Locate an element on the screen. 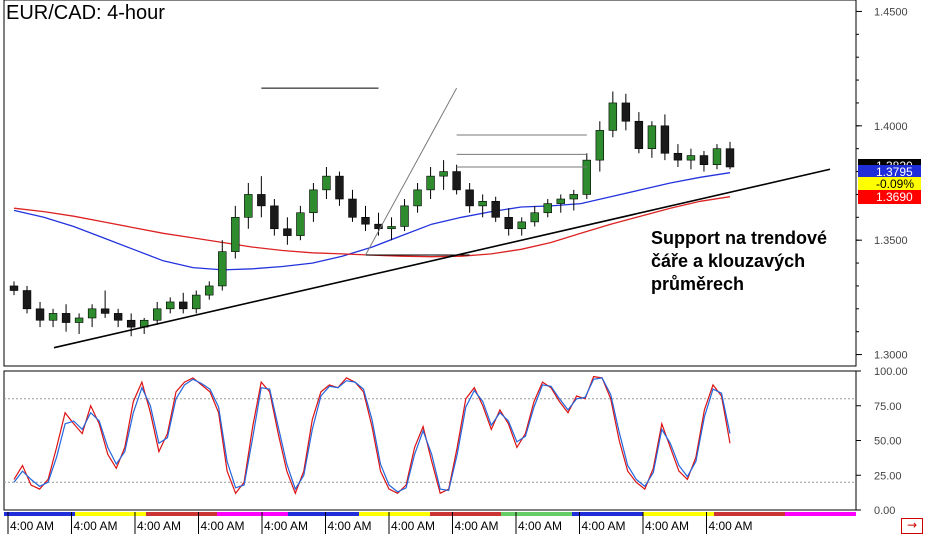  scroll-right-arrow-icon: → is located at coordinates (912, 526).